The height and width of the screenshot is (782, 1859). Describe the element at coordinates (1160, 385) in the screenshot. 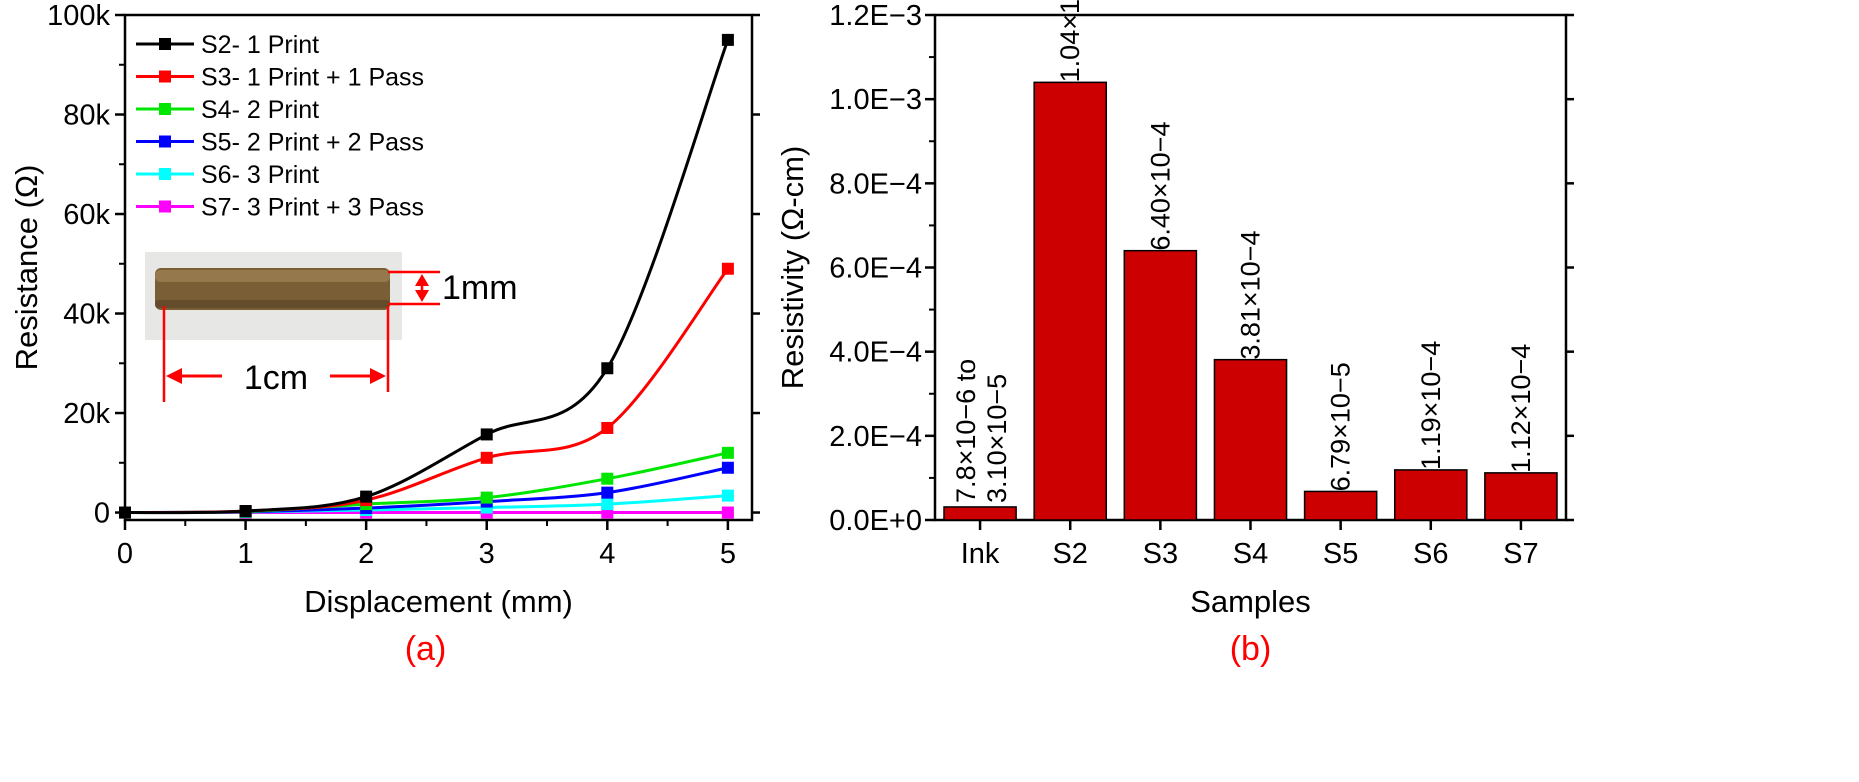

I see `bar-s3` at that location.